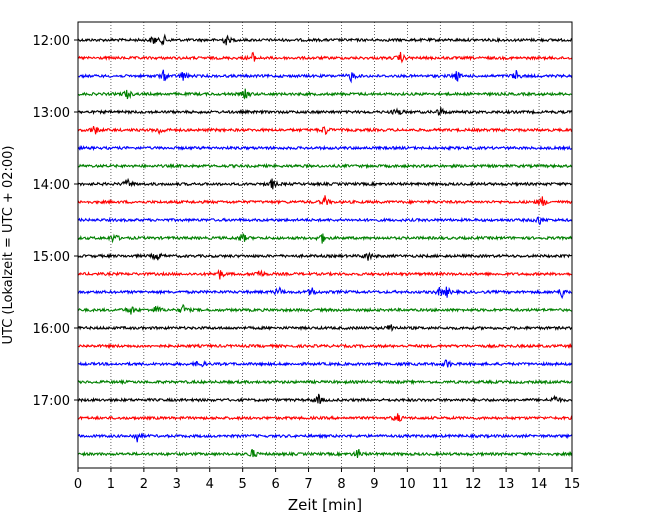 This screenshot has height=520, width=650. Describe the element at coordinates (275, 484) in the screenshot. I see `x-tick-label: 6` at that location.